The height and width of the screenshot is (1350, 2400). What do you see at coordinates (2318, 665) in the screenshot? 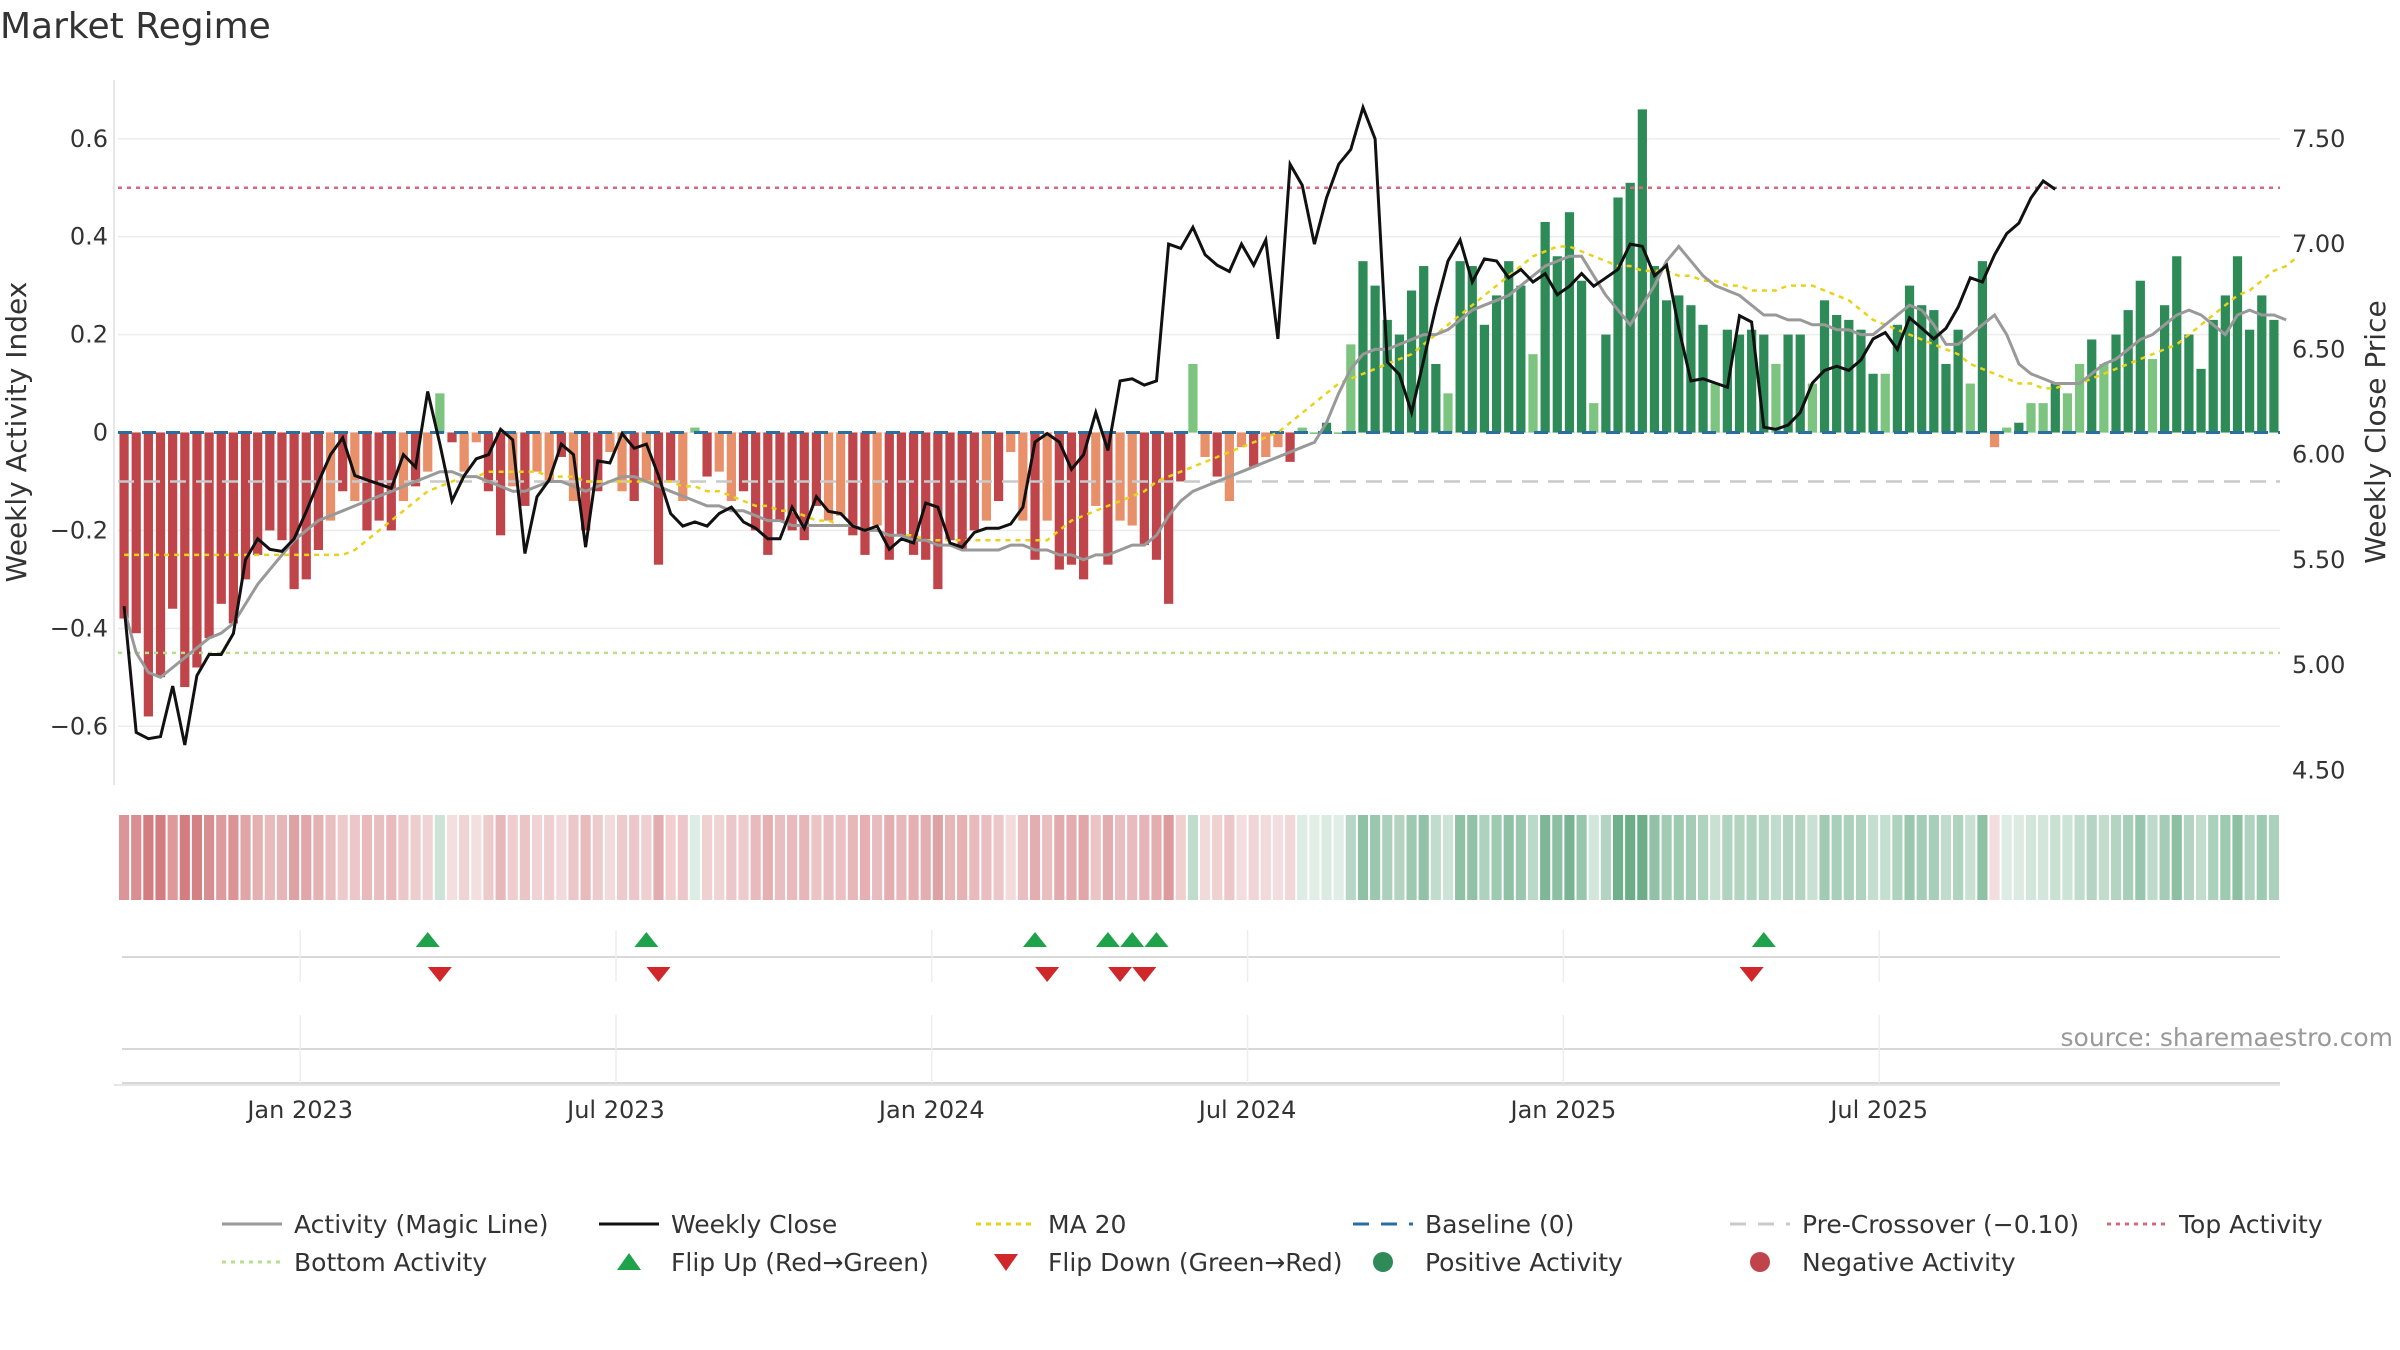
I see `right-tick-label: 5.00` at bounding box center [2318, 665].